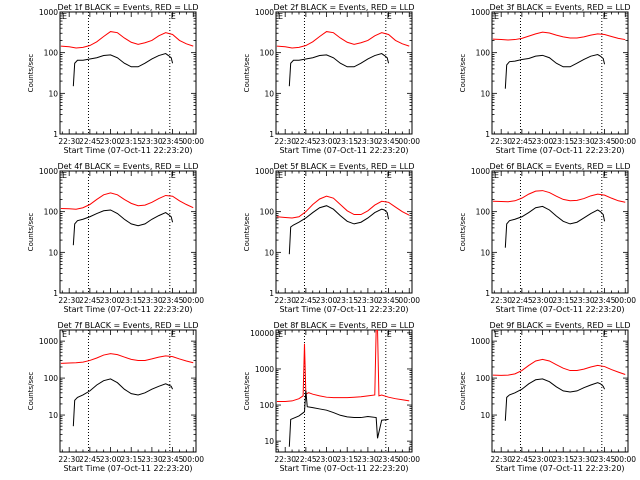 The image size is (640, 480). Describe the element at coordinates (127, 325) in the screenshot. I see `panel-title: Det 7f BLACK = Events, RED = LLD` at that location.